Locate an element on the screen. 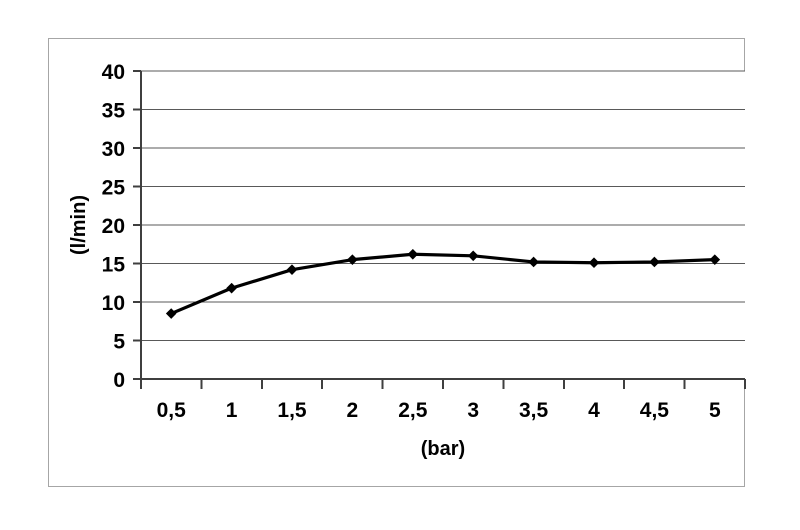 This screenshot has width=800, height=530. x-tick-label-1: 1 is located at coordinates (232, 410).